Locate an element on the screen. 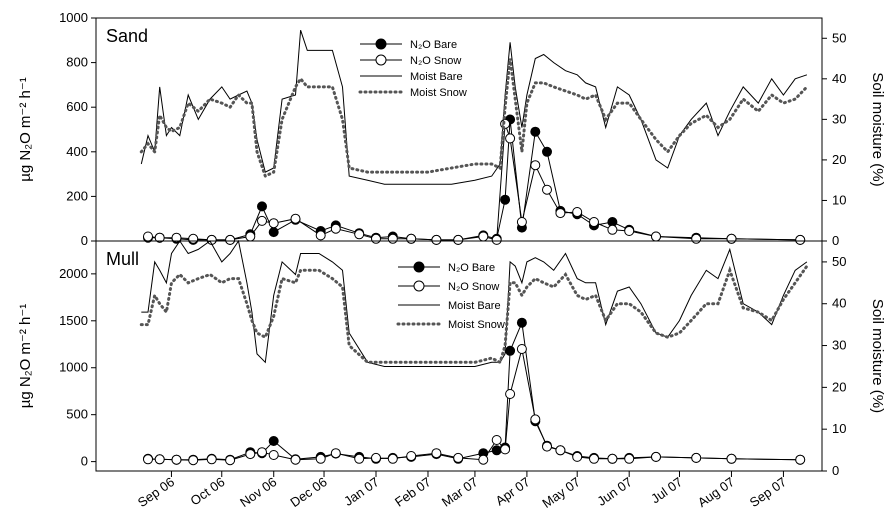 This screenshot has width=886, height=523. y-right-tick-label: 0 is located at coordinates (835, 470).